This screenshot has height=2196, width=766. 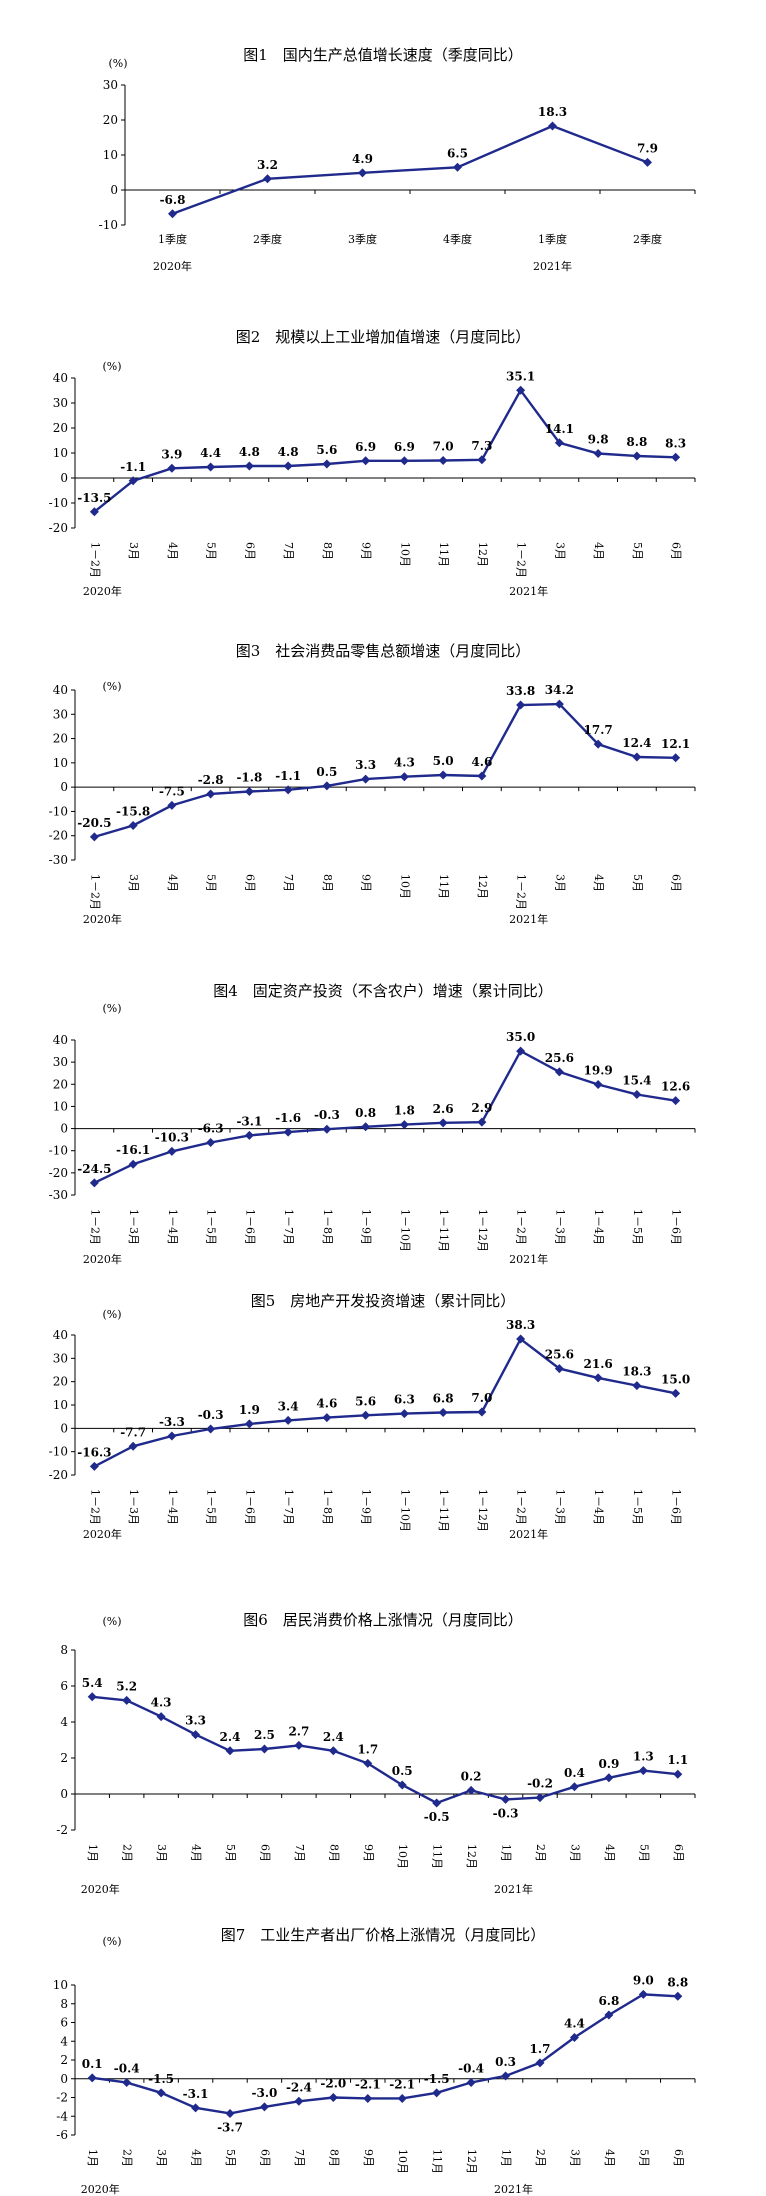 What do you see at coordinates (288, 1227) in the screenshot?
I see `x-tick-label: 1－7月` at bounding box center [288, 1227].